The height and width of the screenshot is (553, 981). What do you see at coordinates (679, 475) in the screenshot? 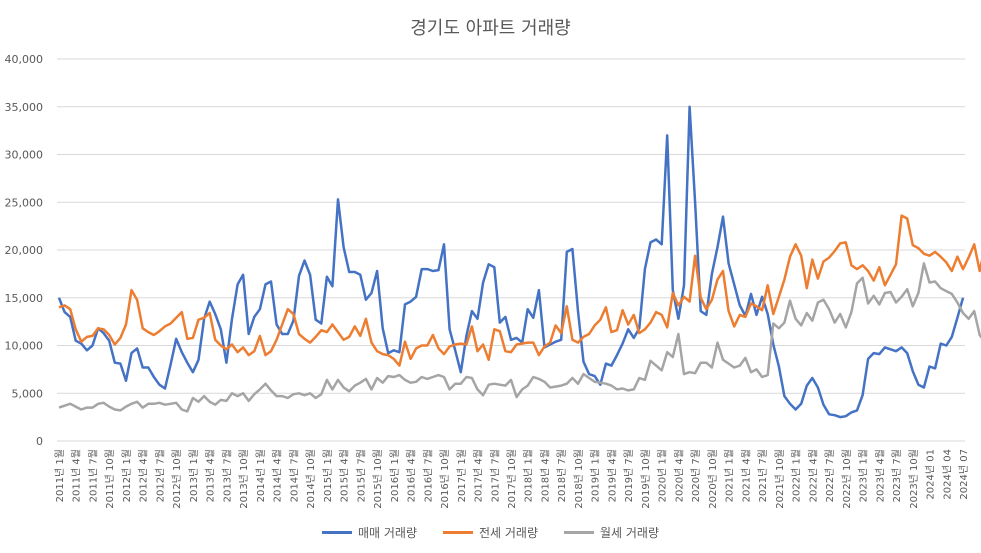
I see `x-tick-label: 2020년 4월` at bounding box center [679, 475].